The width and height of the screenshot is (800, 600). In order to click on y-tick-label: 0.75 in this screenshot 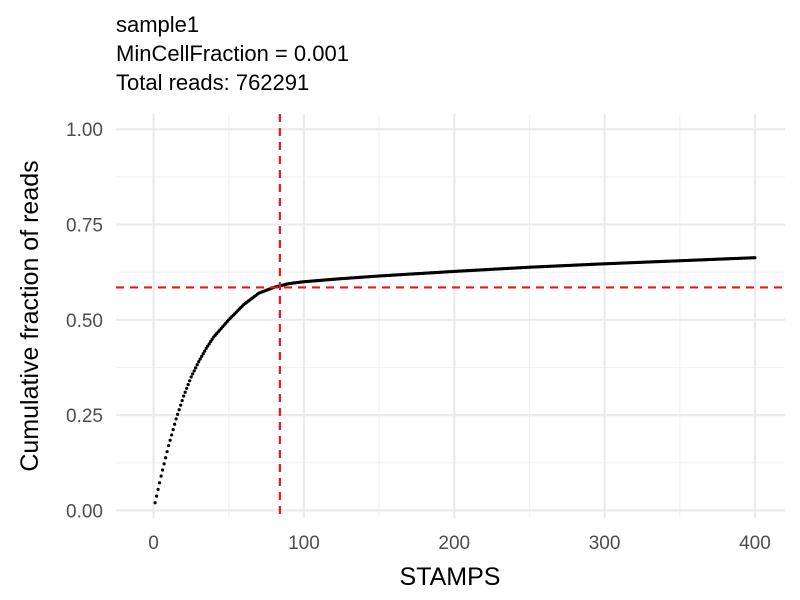, I will do `click(84, 226)`.